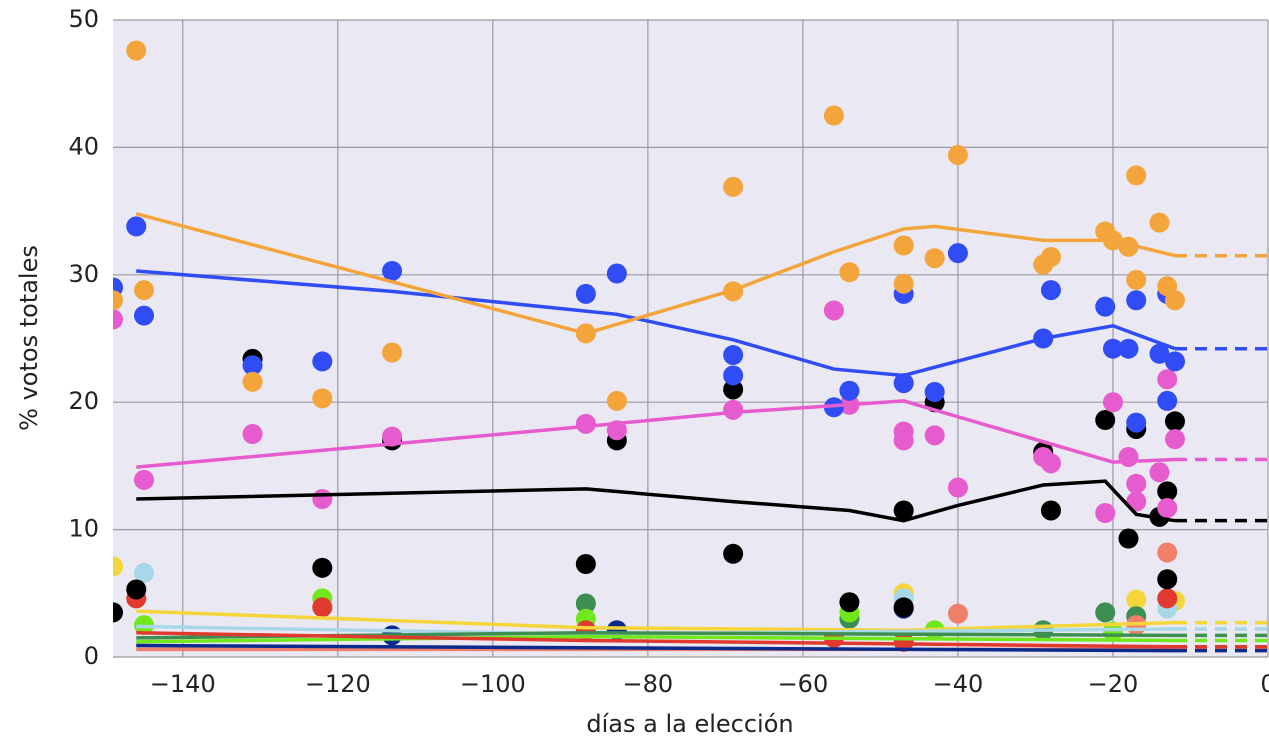 The height and width of the screenshot is (745, 1269). Describe the element at coordinates (91, 656) in the screenshot. I see `y-tick-label: 0` at that location.